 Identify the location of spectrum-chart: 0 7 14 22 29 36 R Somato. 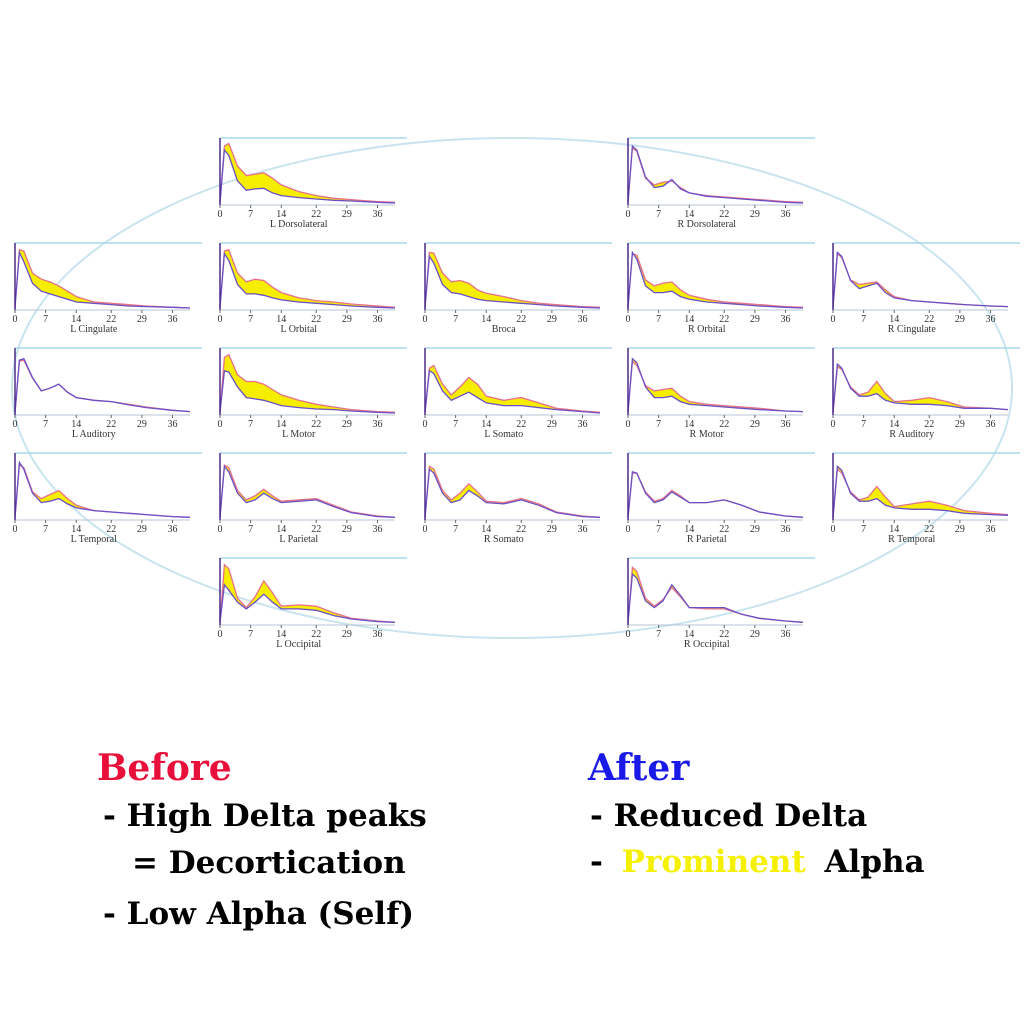
(517, 498).